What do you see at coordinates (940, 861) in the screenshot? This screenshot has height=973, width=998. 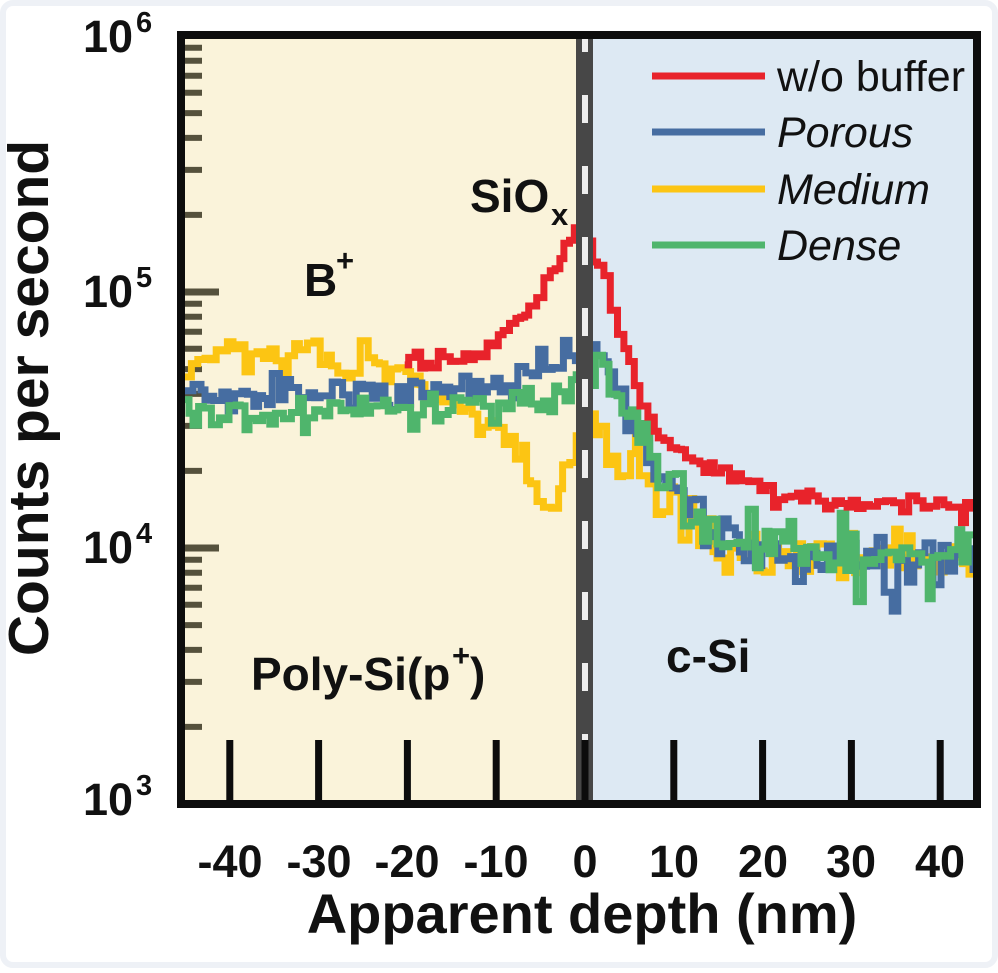 I see `svg-text: 40` at bounding box center [940, 861].